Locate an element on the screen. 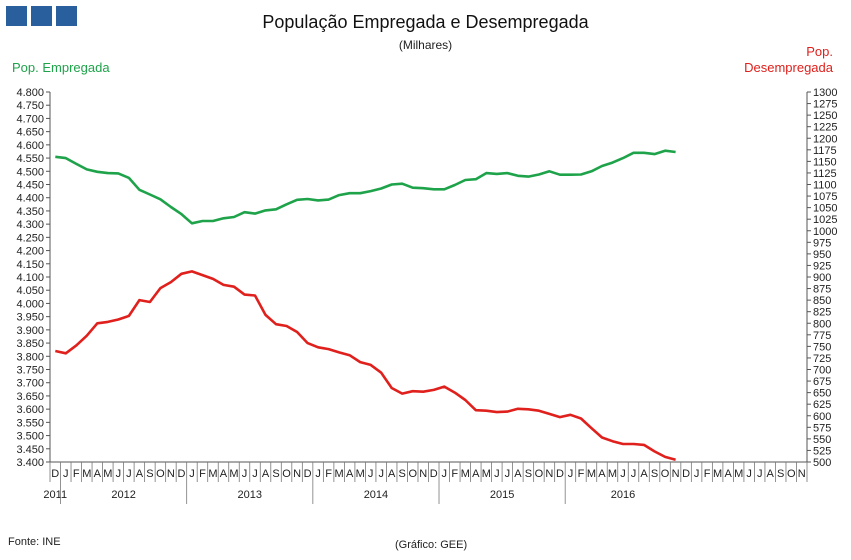 This screenshot has height=560, width=851. left-axis-tick-label: 3.950 is located at coordinates (30, 318).